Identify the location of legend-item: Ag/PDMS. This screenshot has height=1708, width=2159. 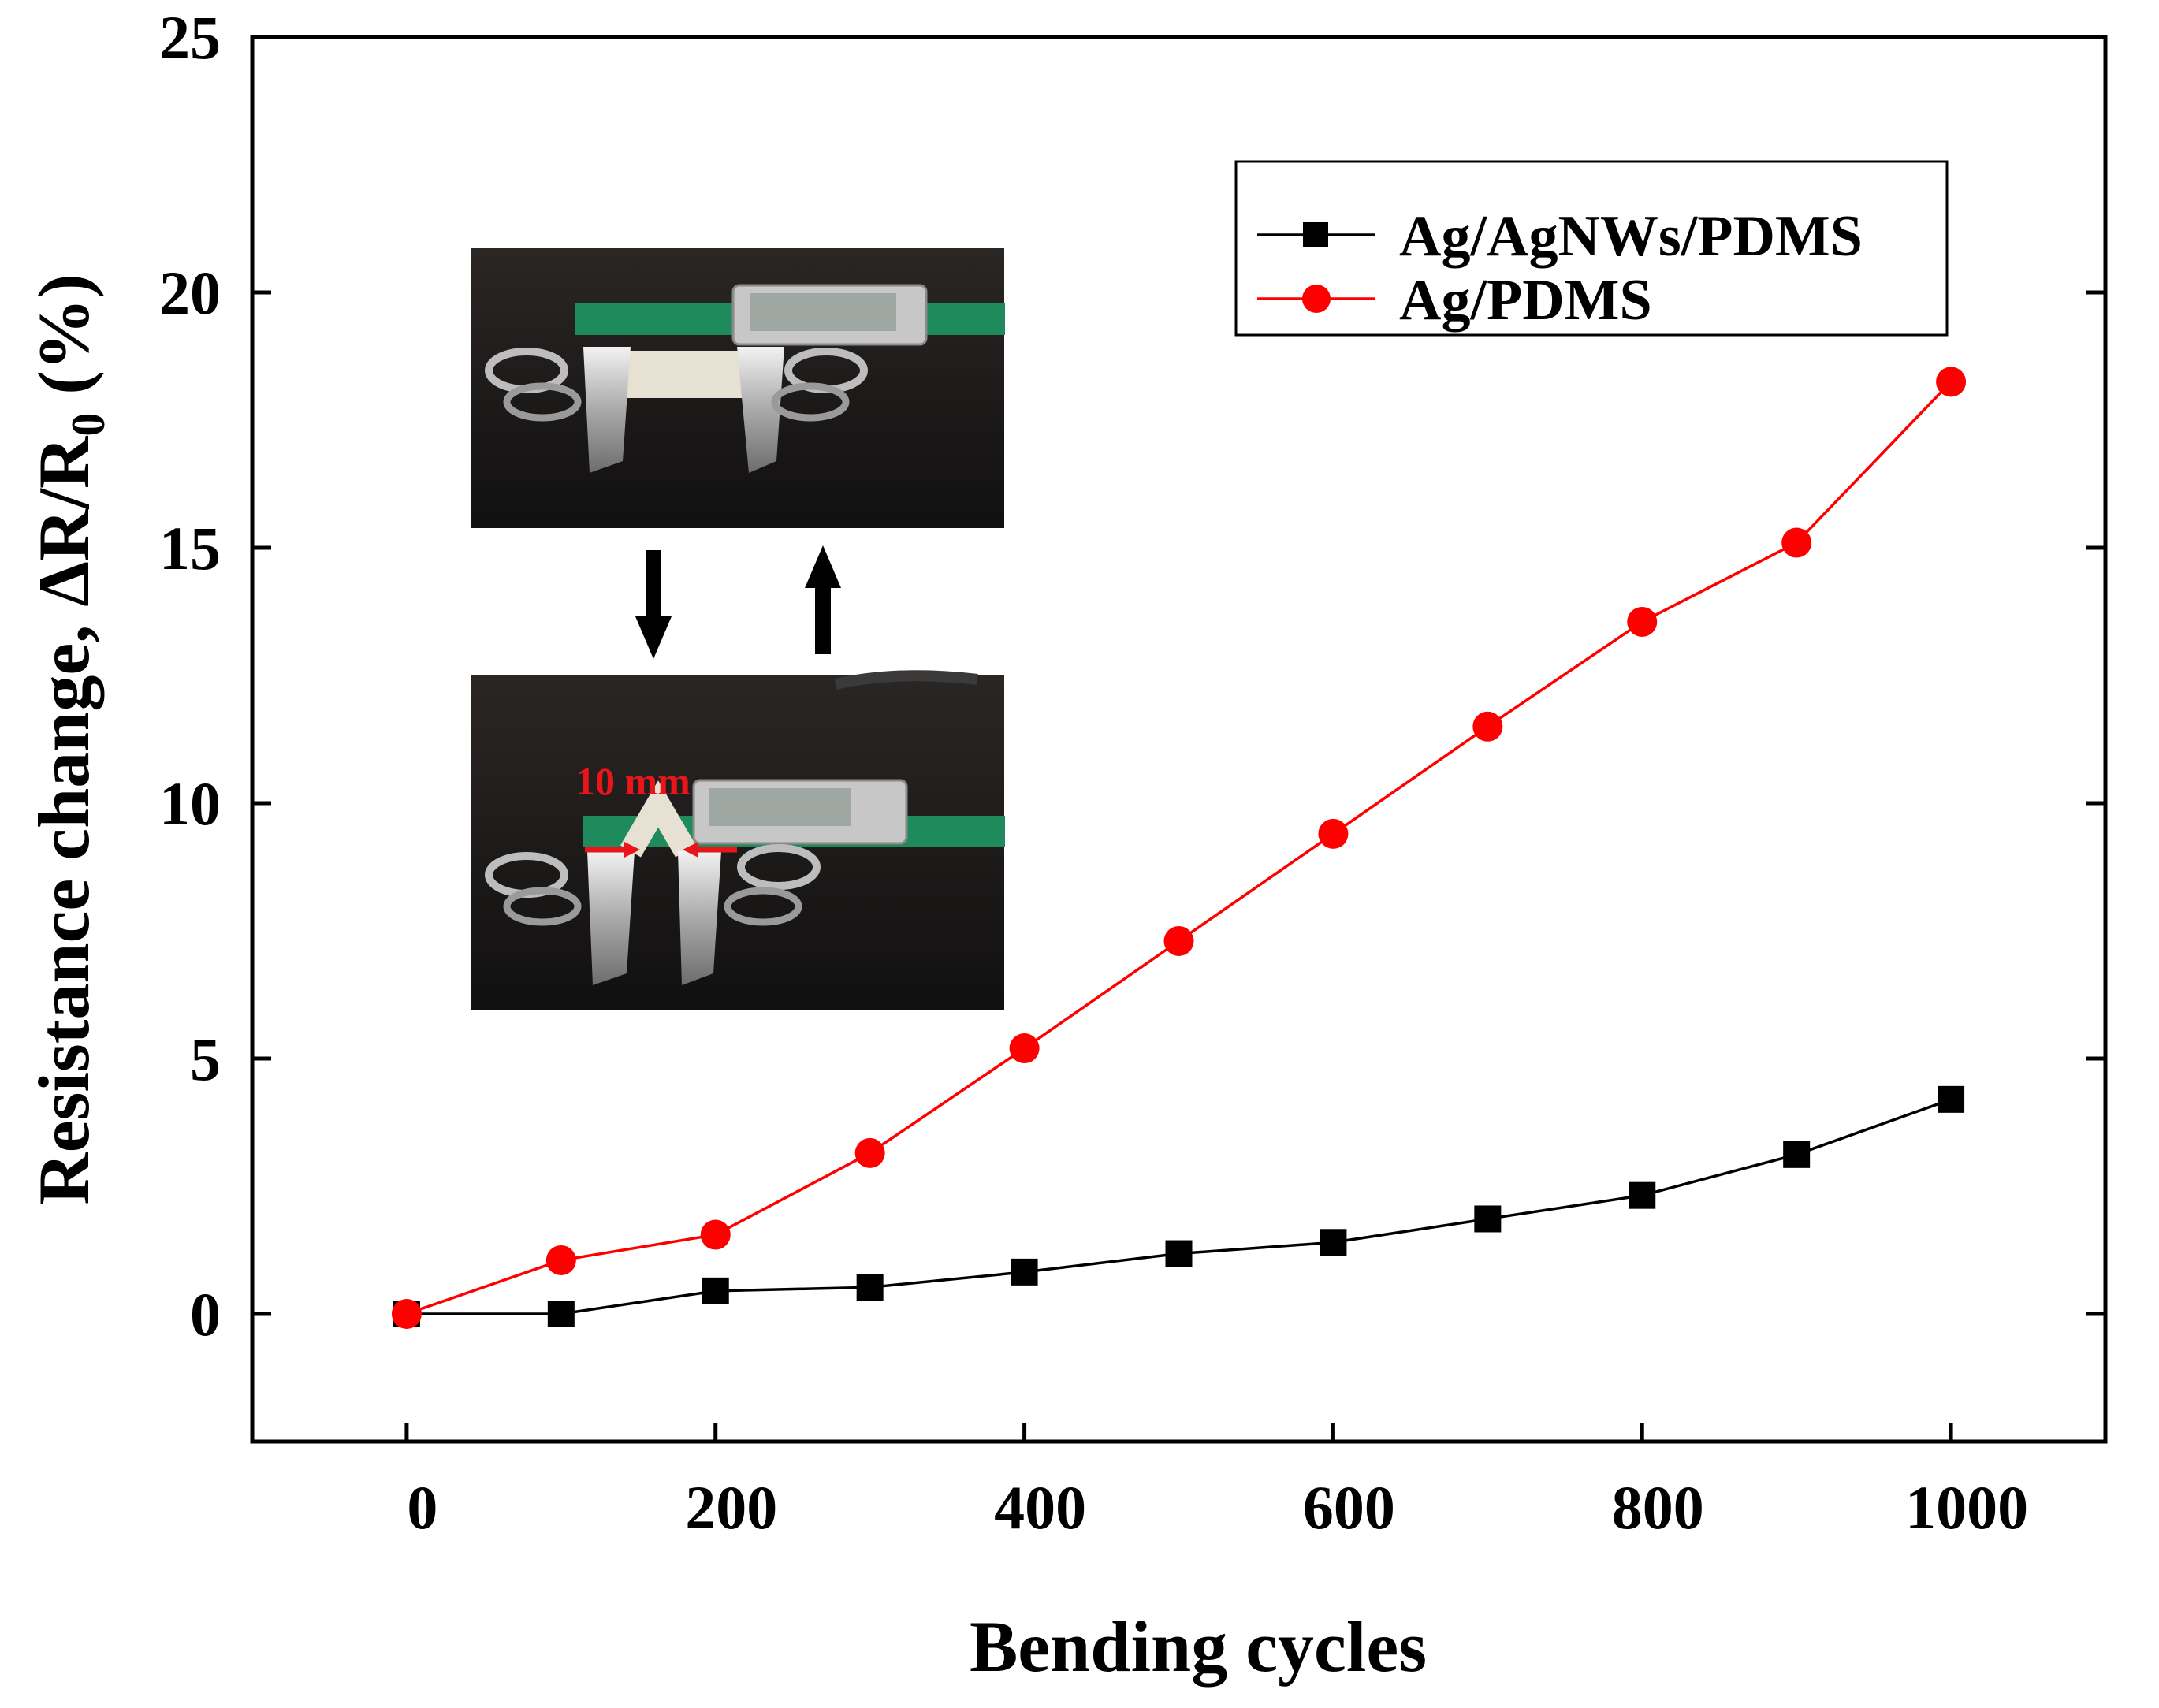
(1454, 300).